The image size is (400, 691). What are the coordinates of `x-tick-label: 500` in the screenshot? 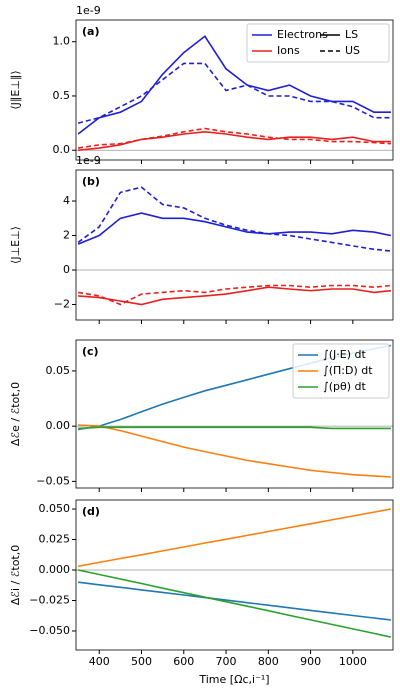 It's located at (141, 661).